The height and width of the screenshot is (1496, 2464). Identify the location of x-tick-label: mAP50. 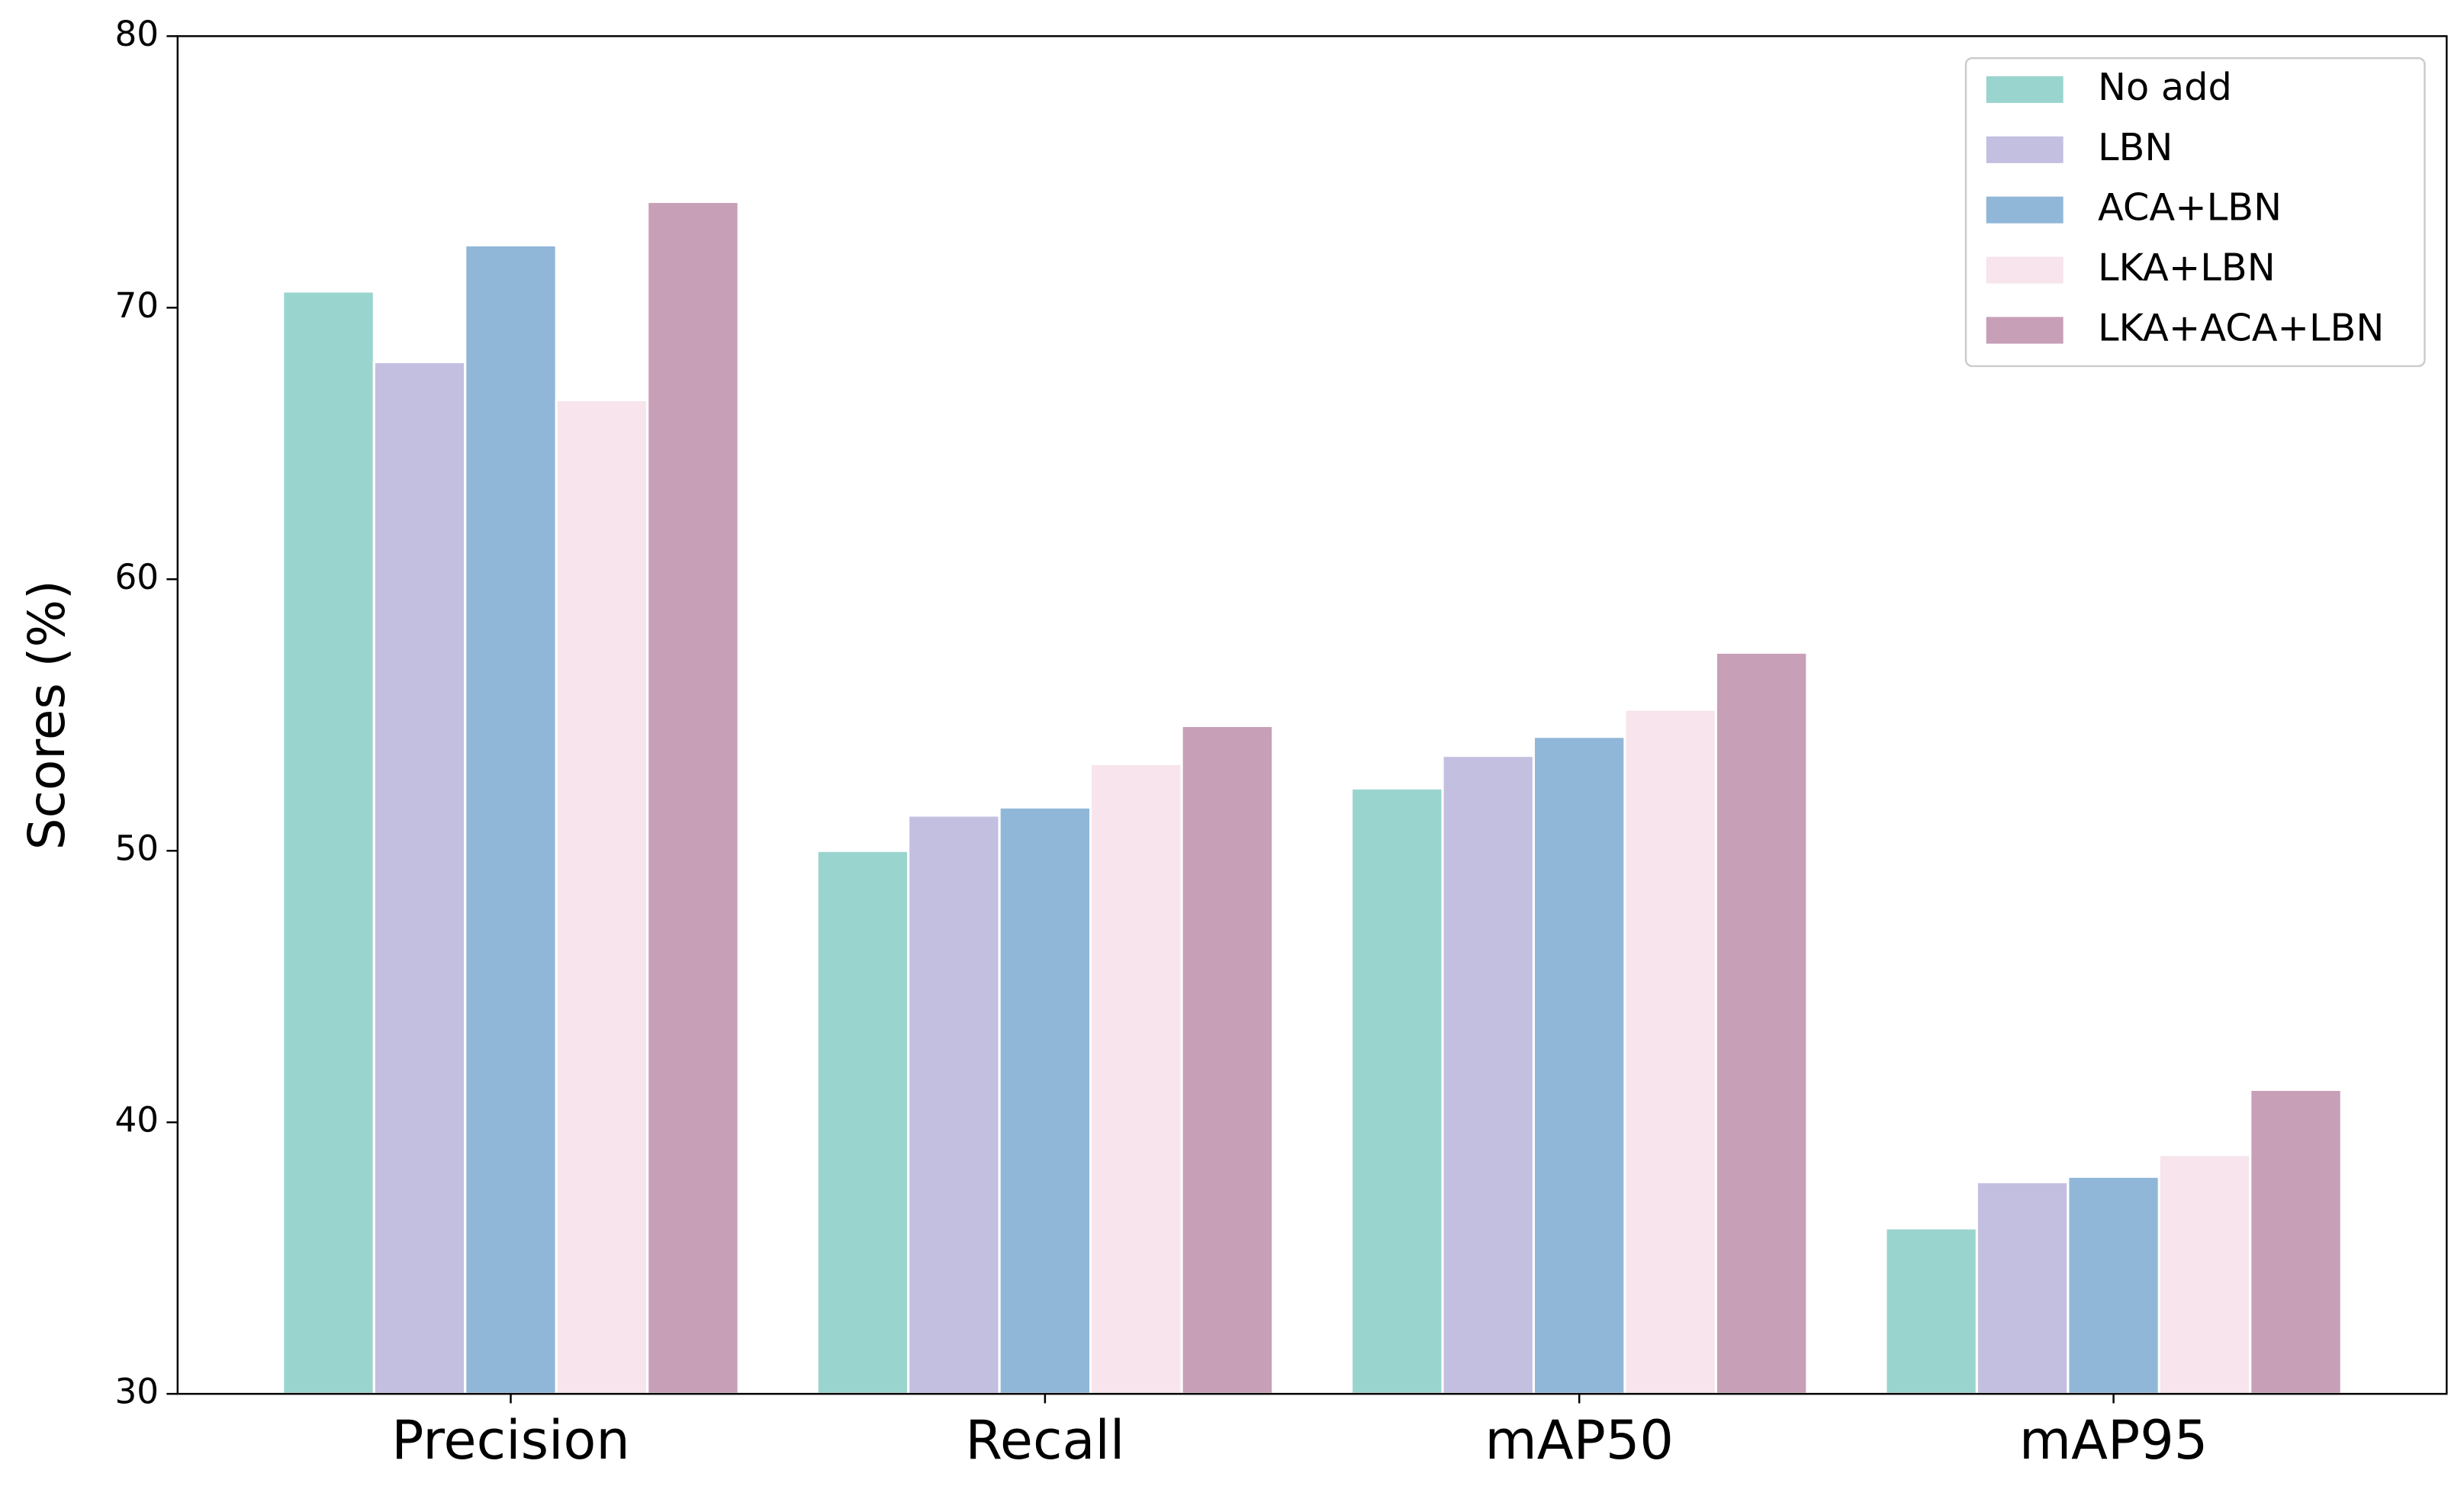
(1579, 1440).